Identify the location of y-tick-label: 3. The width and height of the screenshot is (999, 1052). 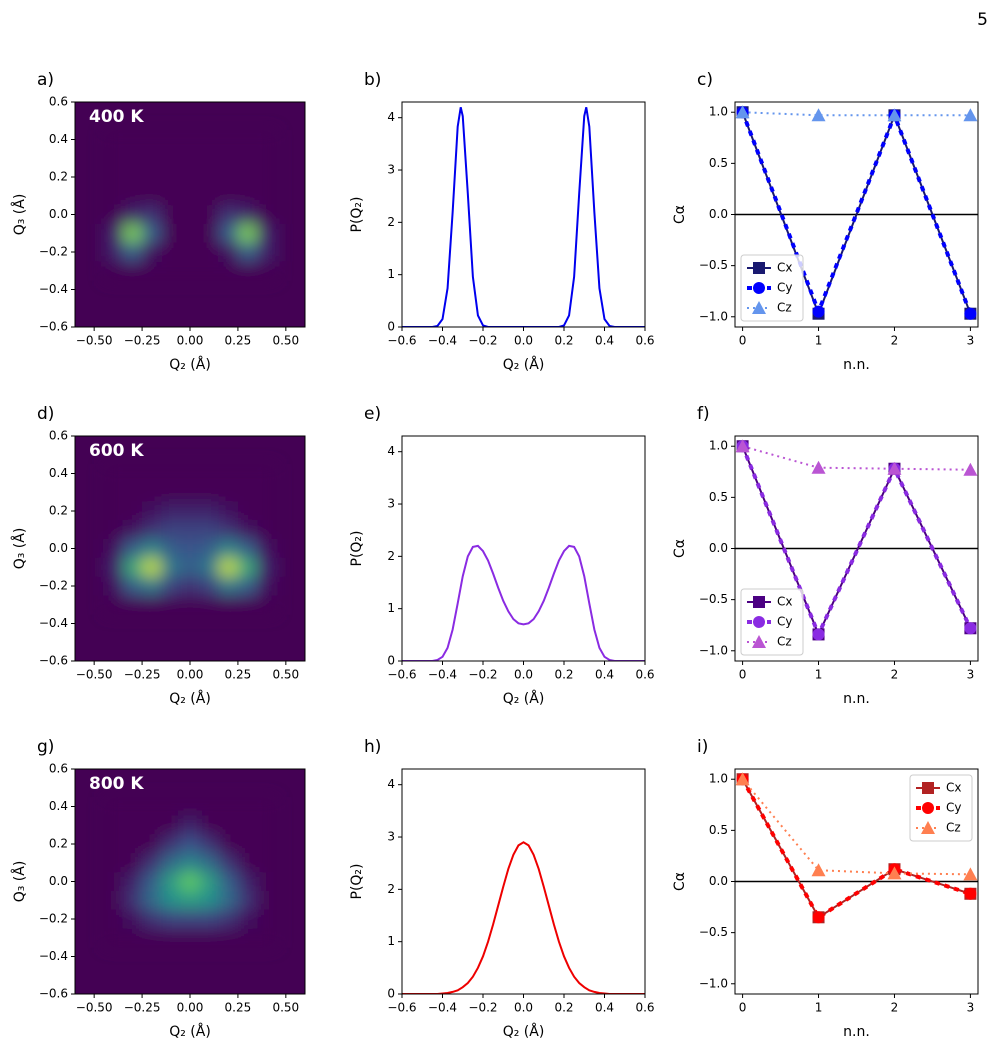
(391, 504).